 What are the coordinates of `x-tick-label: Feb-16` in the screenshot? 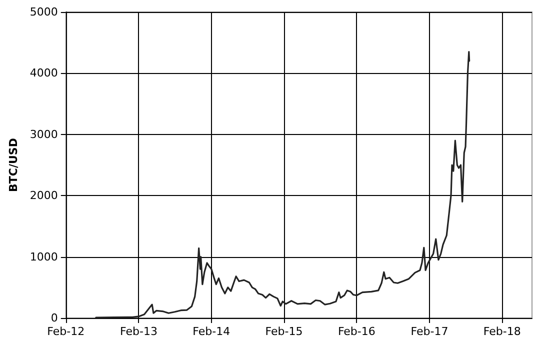 It's located at (357, 331).